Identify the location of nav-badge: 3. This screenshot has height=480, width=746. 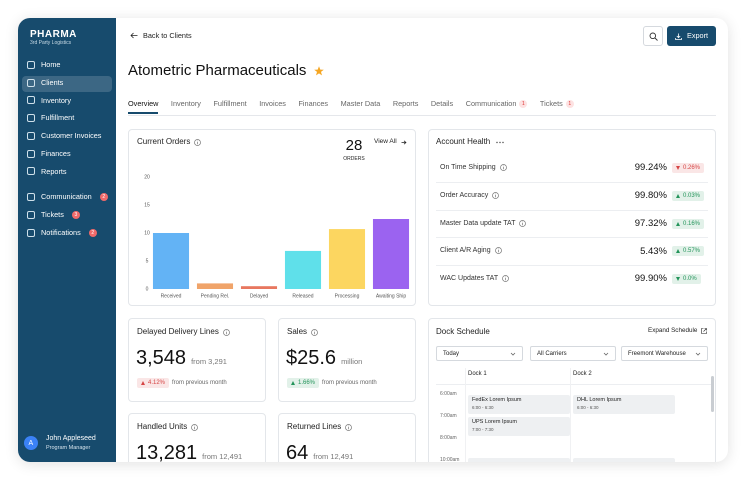
(75, 215).